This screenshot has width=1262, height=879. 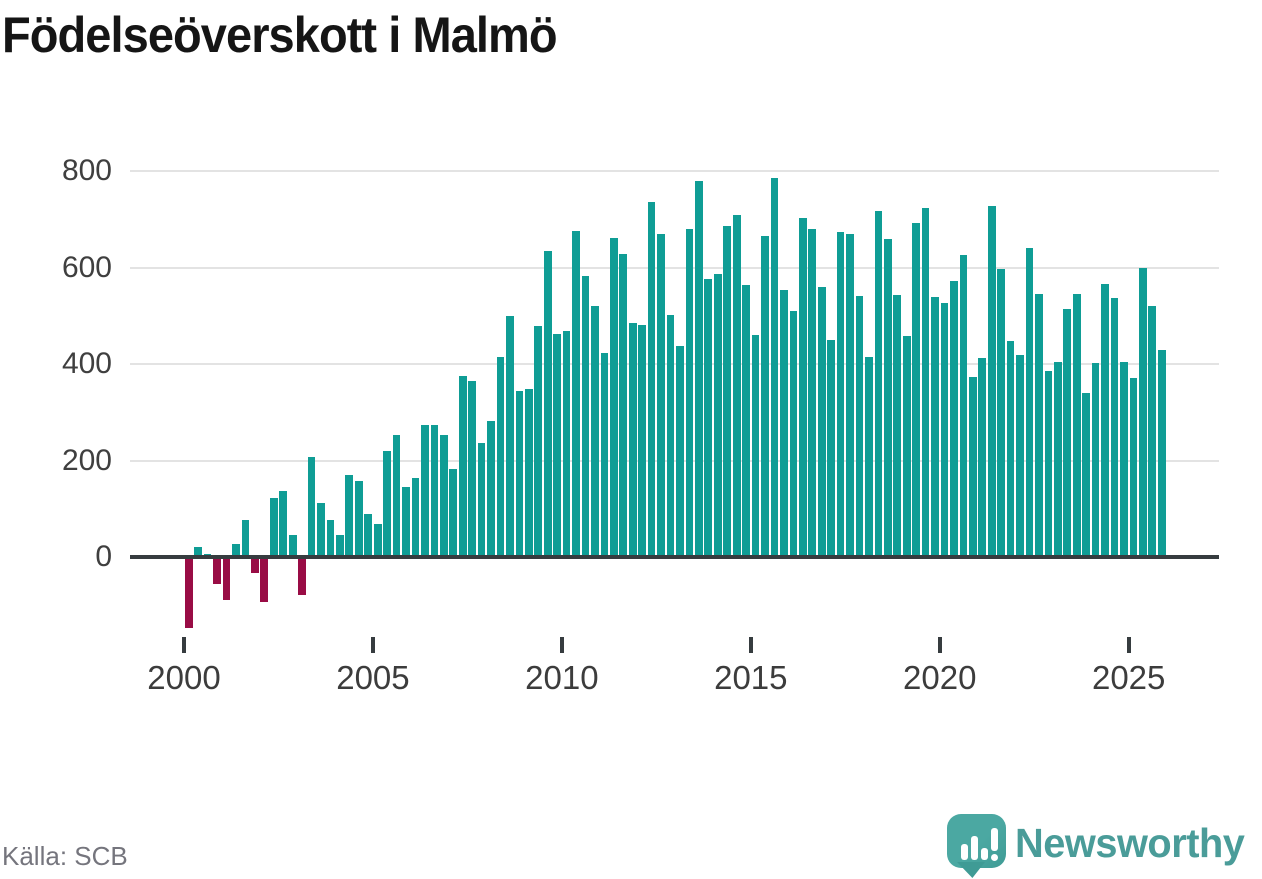 I want to click on bar-2015Q1, so click(x=755, y=446).